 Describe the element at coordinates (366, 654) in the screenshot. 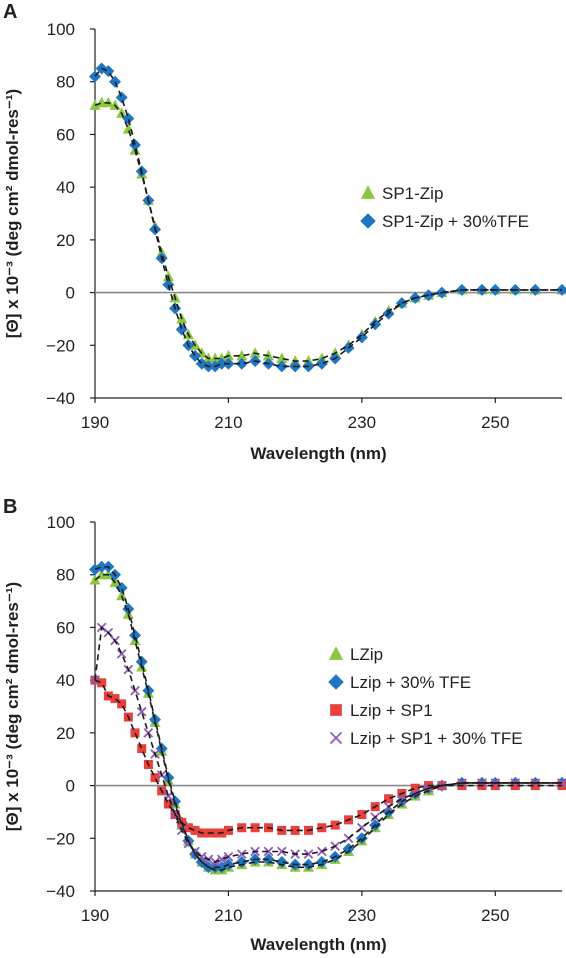

I see `legend-label: LZip` at that location.